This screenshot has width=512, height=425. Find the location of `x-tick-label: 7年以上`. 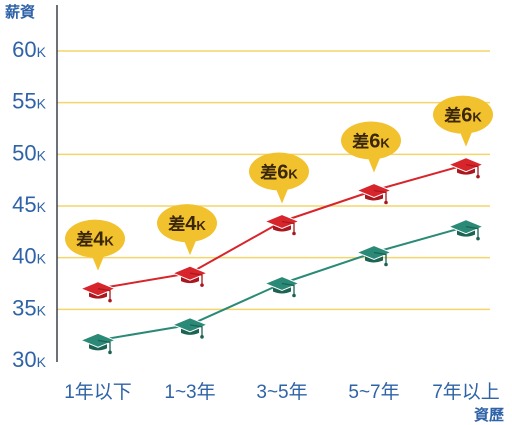

x-tick-label: 7年以上 is located at coordinates (466, 392).